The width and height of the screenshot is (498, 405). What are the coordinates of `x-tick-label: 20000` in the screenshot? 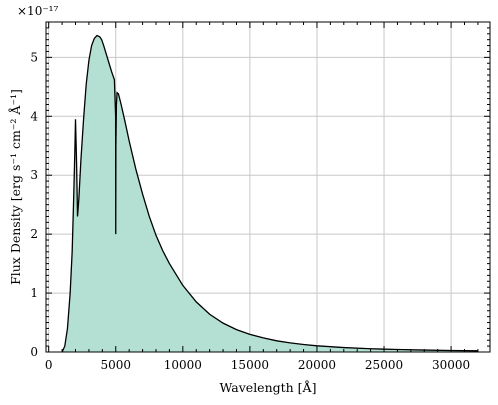 It's located at (317, 365).